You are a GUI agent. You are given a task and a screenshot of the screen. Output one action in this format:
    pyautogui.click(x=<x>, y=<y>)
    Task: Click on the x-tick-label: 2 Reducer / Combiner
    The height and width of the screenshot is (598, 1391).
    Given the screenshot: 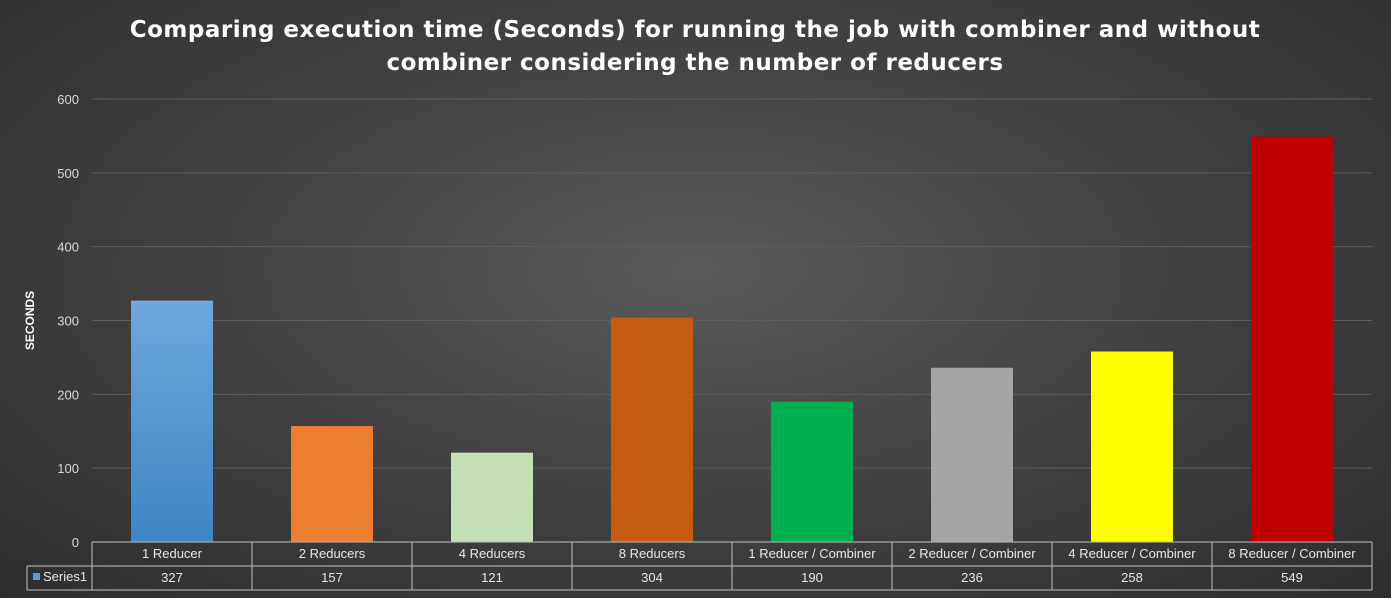 What is the action you would take?
    pyautogui.click(x=972, y=553)
    